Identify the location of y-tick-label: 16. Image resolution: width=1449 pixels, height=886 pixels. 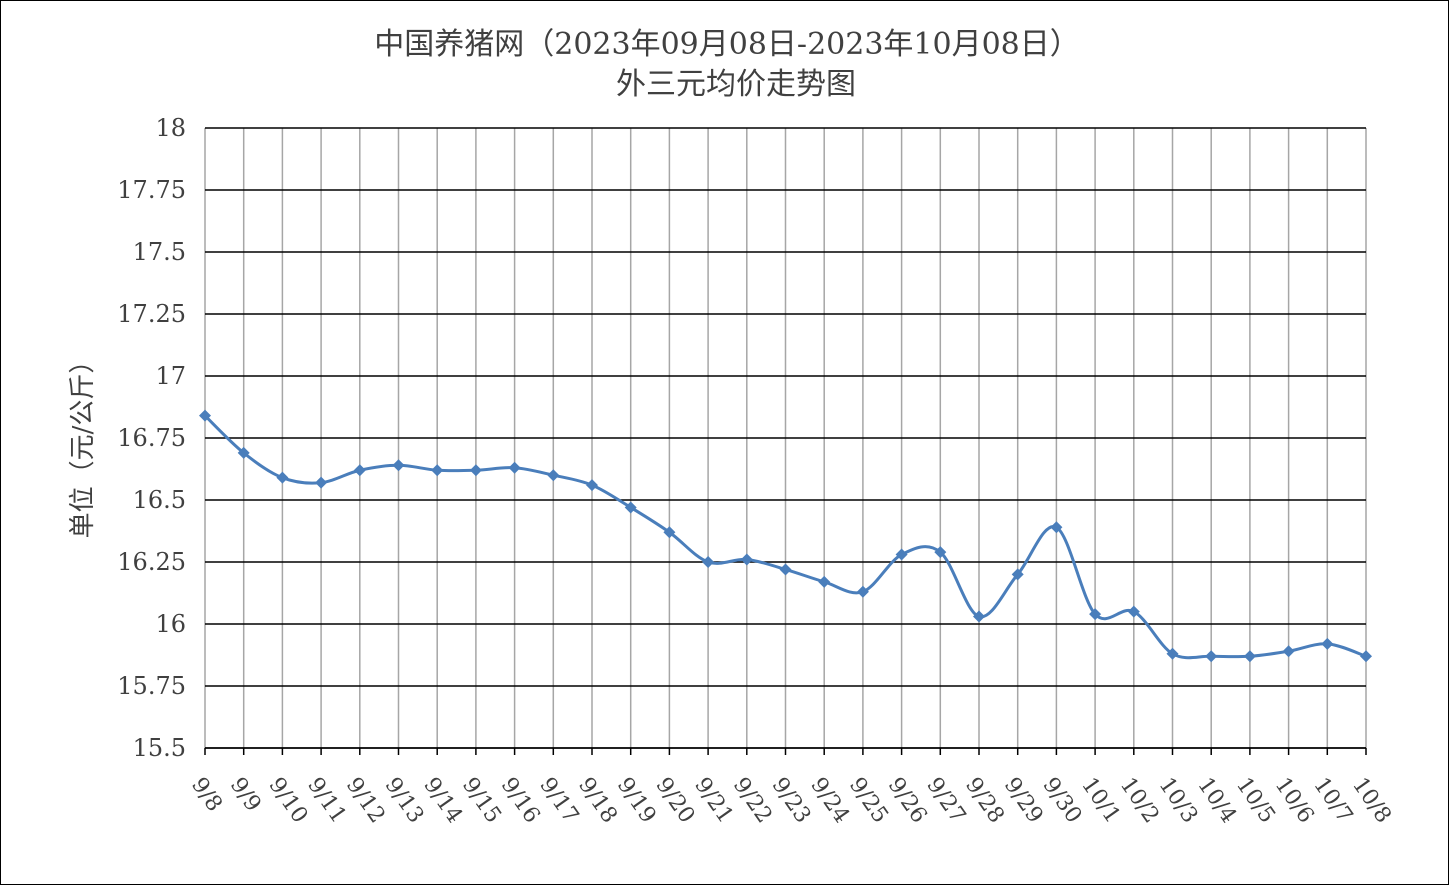
(170, 624).